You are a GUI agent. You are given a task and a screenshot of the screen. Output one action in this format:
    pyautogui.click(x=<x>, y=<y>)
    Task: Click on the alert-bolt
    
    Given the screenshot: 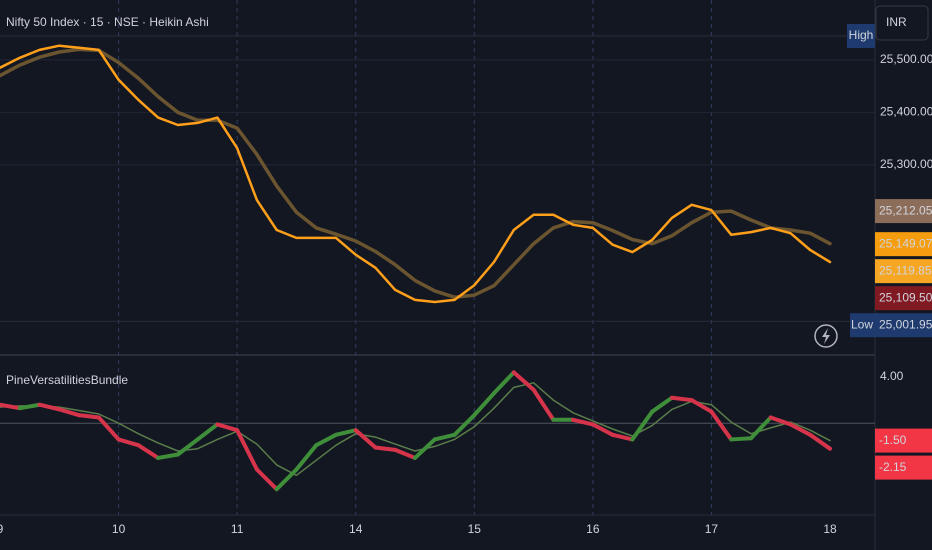 What is the action you would take?
    pyautogui.click(x=826, y=336)
    